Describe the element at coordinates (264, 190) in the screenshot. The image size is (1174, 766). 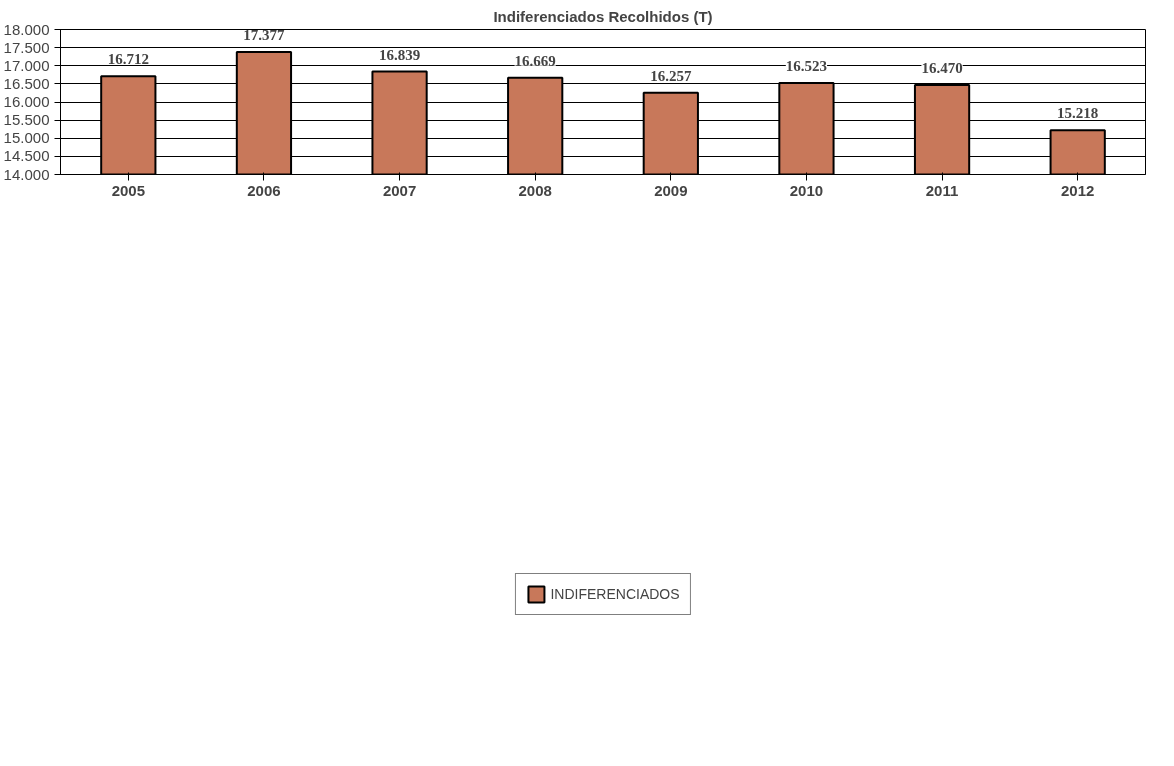
I see `x-tick-label: 2006` at that location.